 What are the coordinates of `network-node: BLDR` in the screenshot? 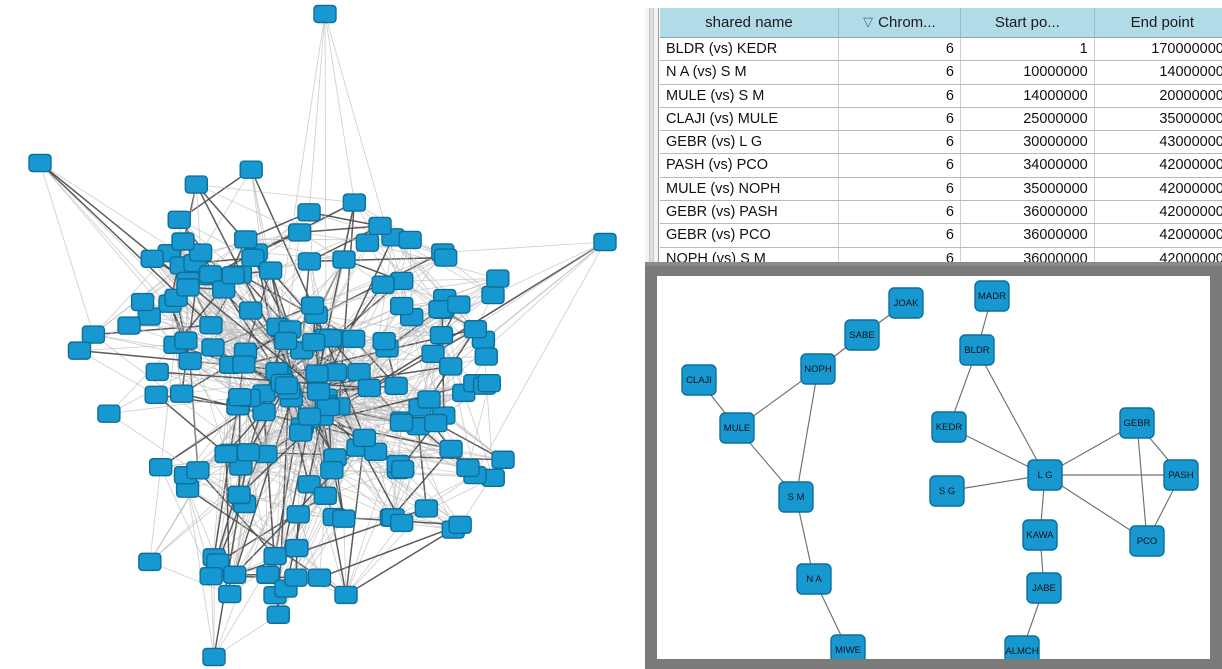 It's located at (977, 350).